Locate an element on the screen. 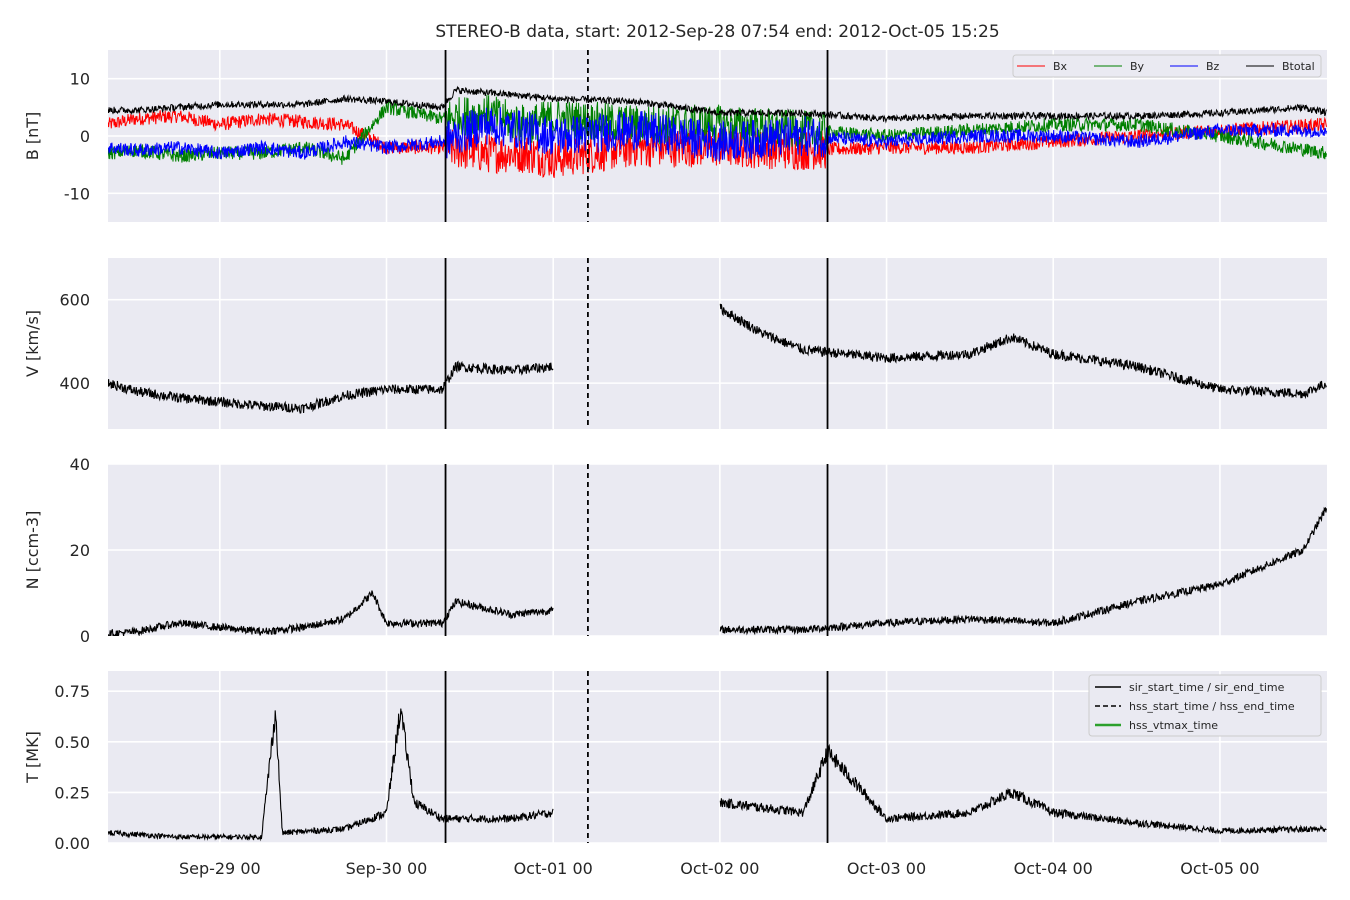  panel-B-ytick-label: 0 is located at coordinates (85, 136).